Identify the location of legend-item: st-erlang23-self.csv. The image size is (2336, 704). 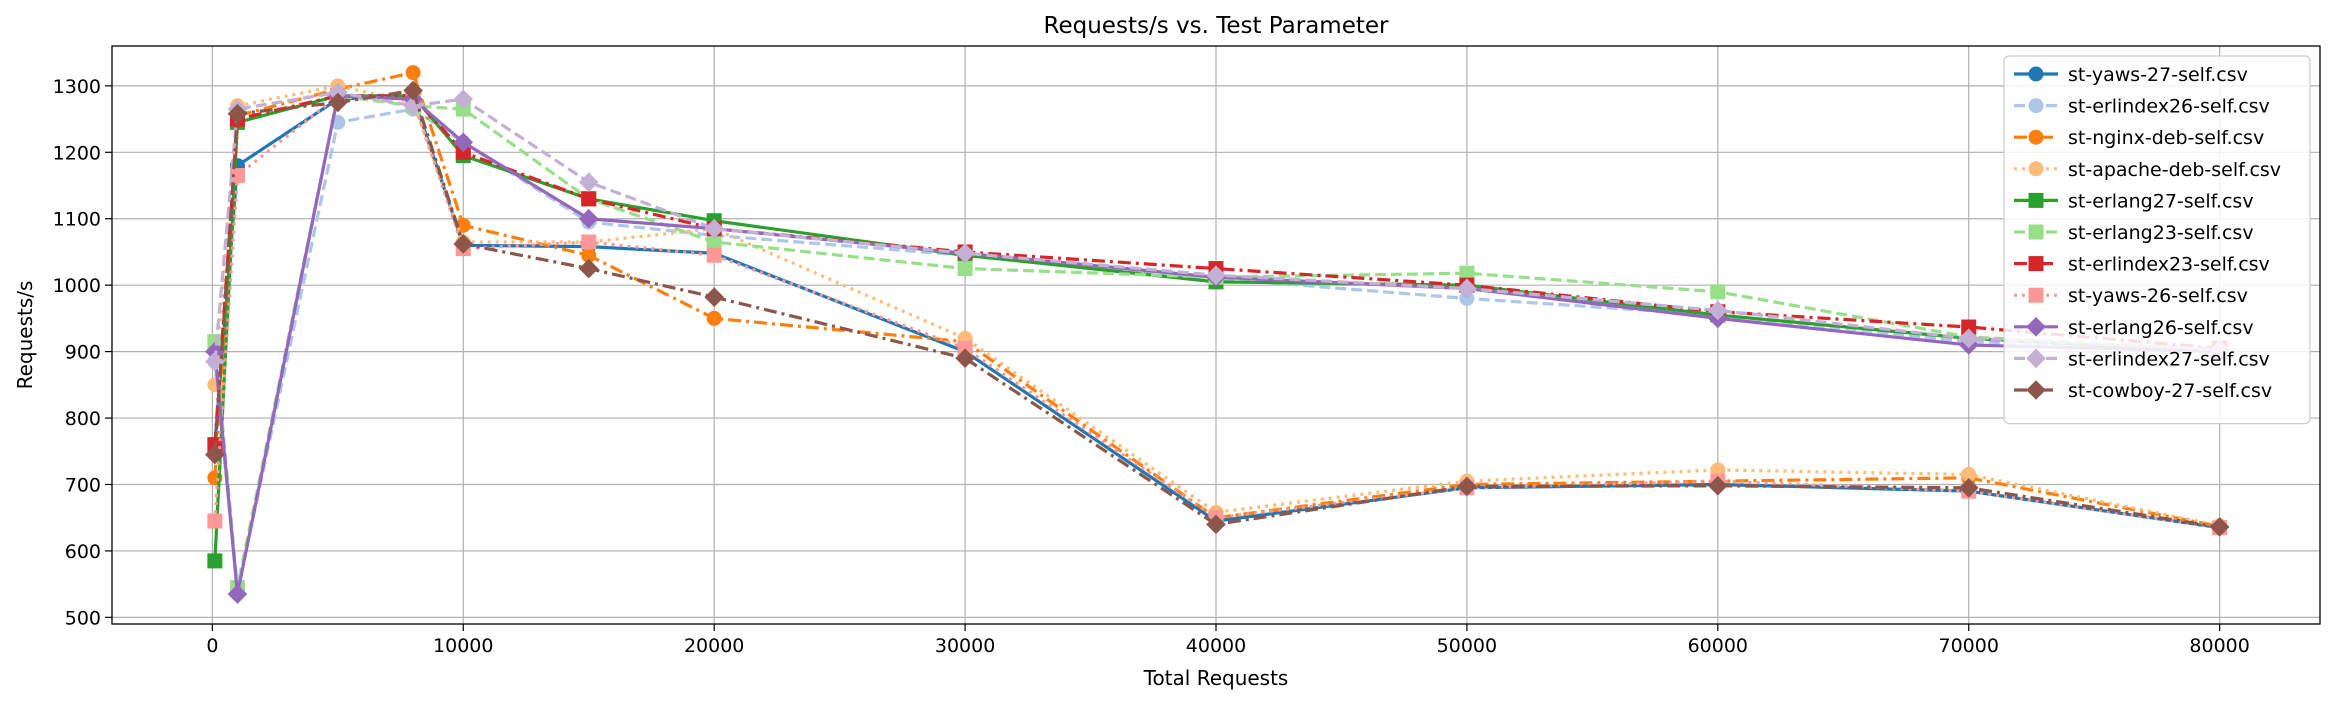
(2134, 233).